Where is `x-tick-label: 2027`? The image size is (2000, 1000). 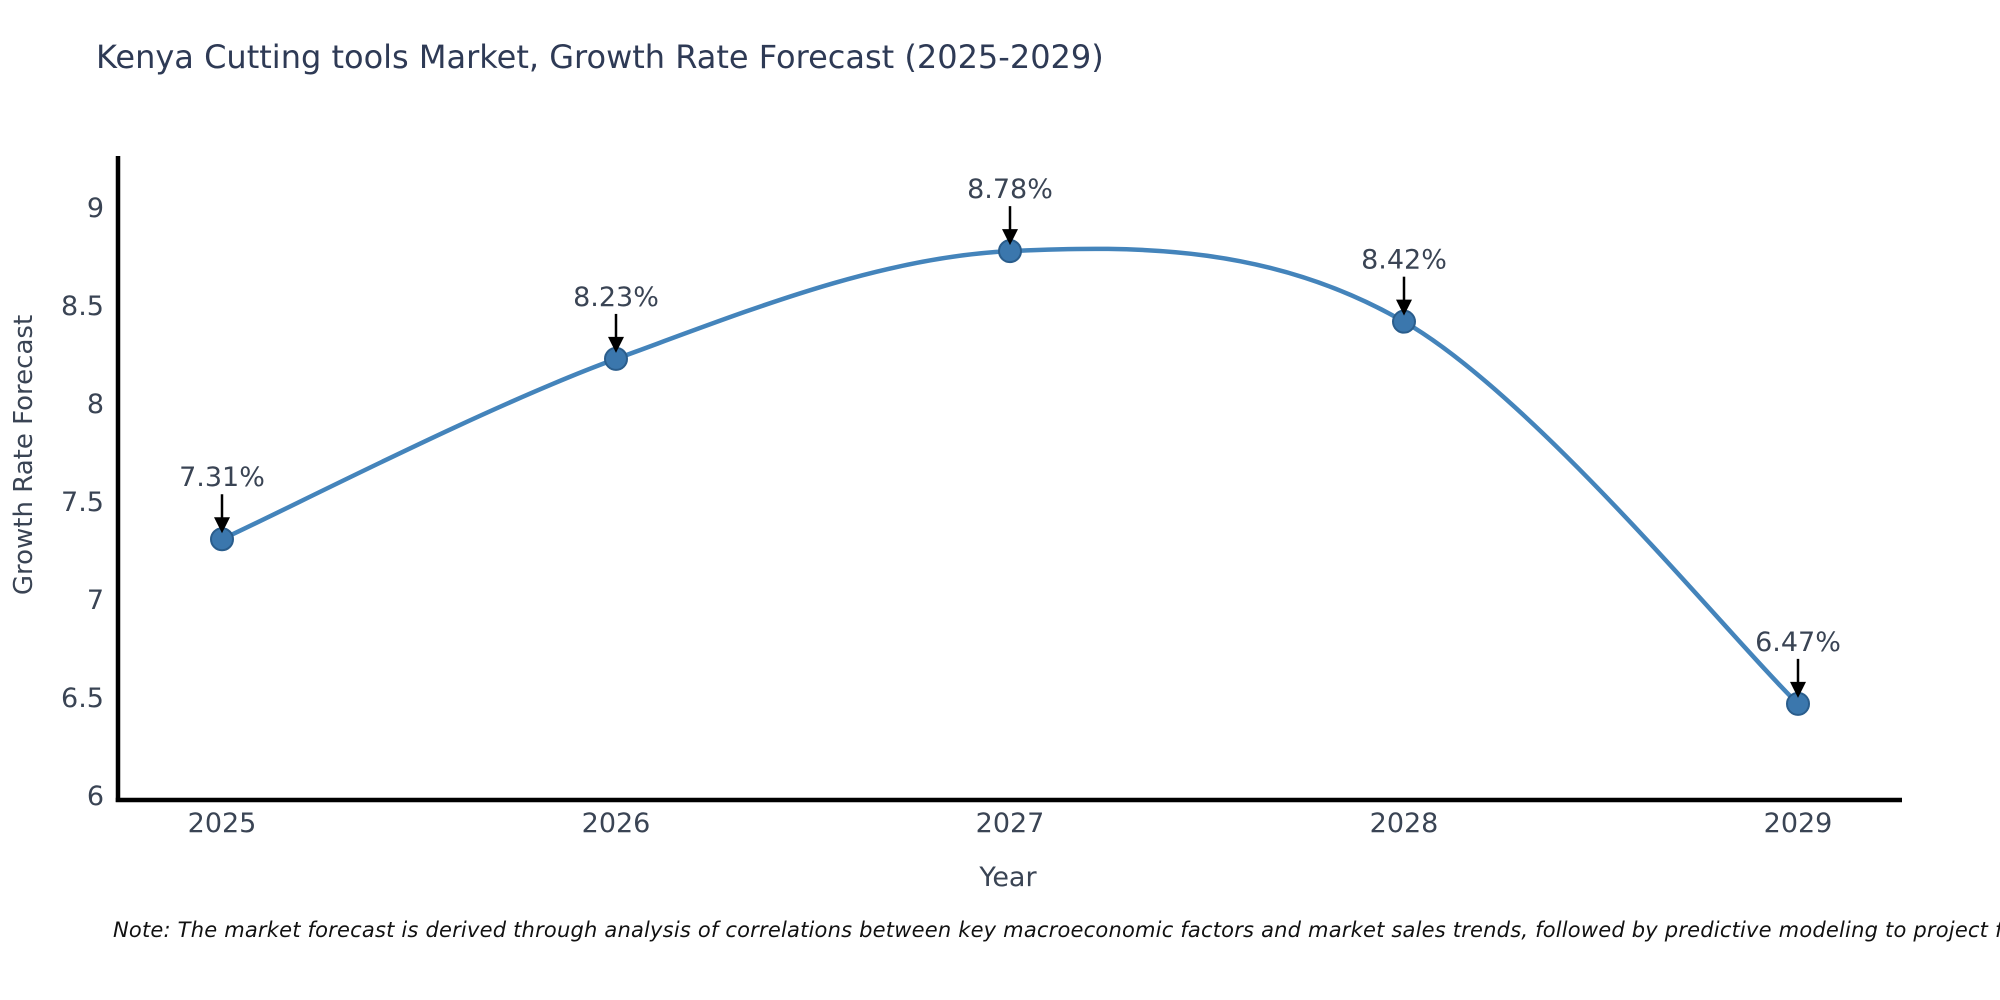 x-tick-label: 2027 is located at coordinates (1010, 823).